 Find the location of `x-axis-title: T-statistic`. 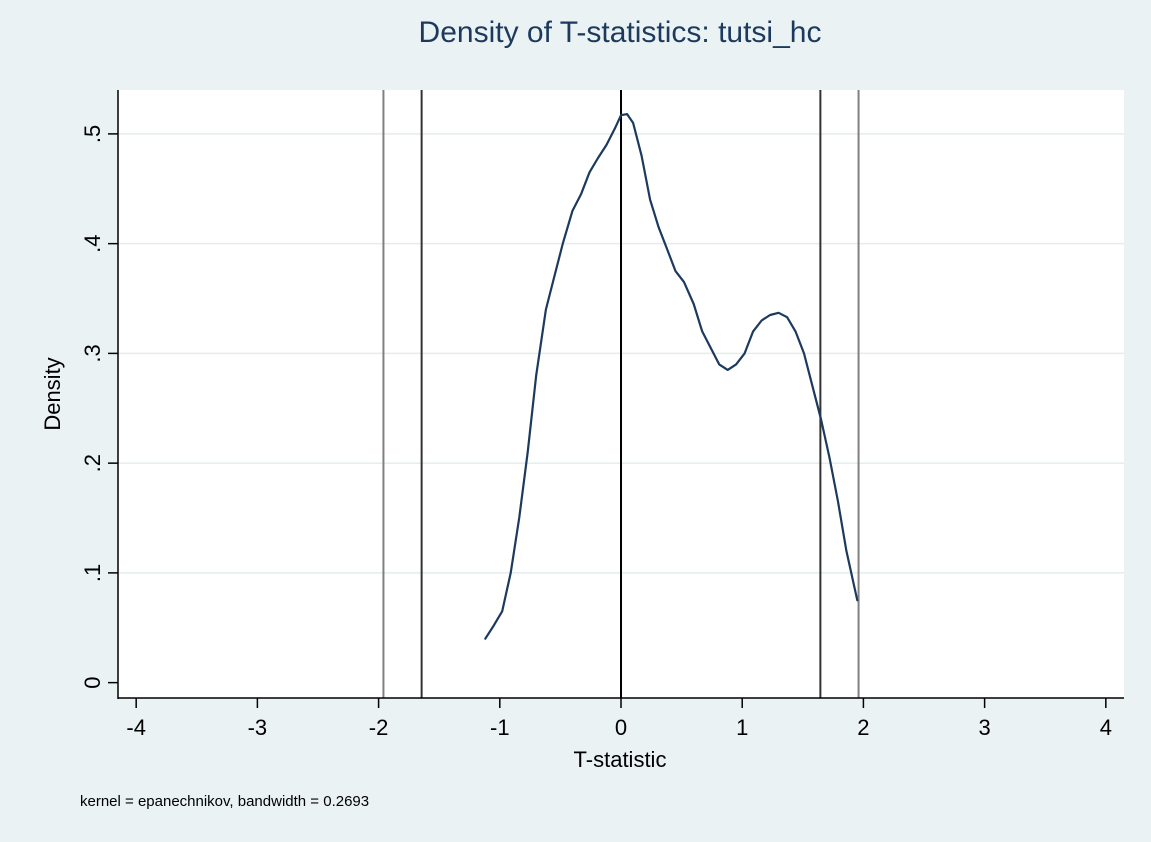

x-axis-title: T-statistic is located at coordinates (620, 759).